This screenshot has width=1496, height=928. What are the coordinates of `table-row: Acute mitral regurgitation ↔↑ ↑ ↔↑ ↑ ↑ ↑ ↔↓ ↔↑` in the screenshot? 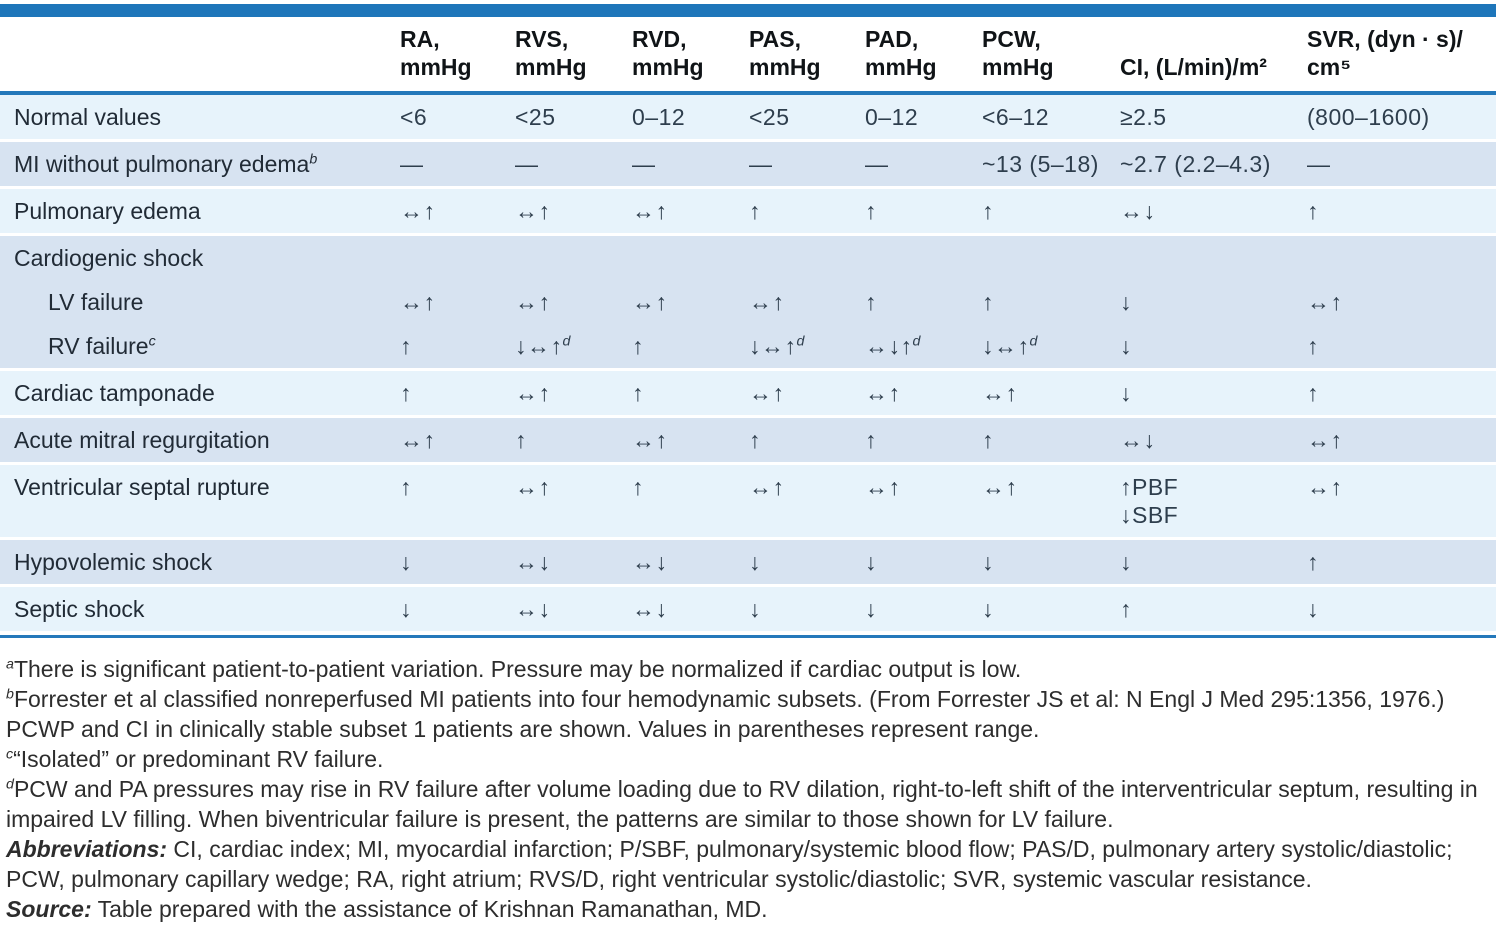 It's located at (748, 439).